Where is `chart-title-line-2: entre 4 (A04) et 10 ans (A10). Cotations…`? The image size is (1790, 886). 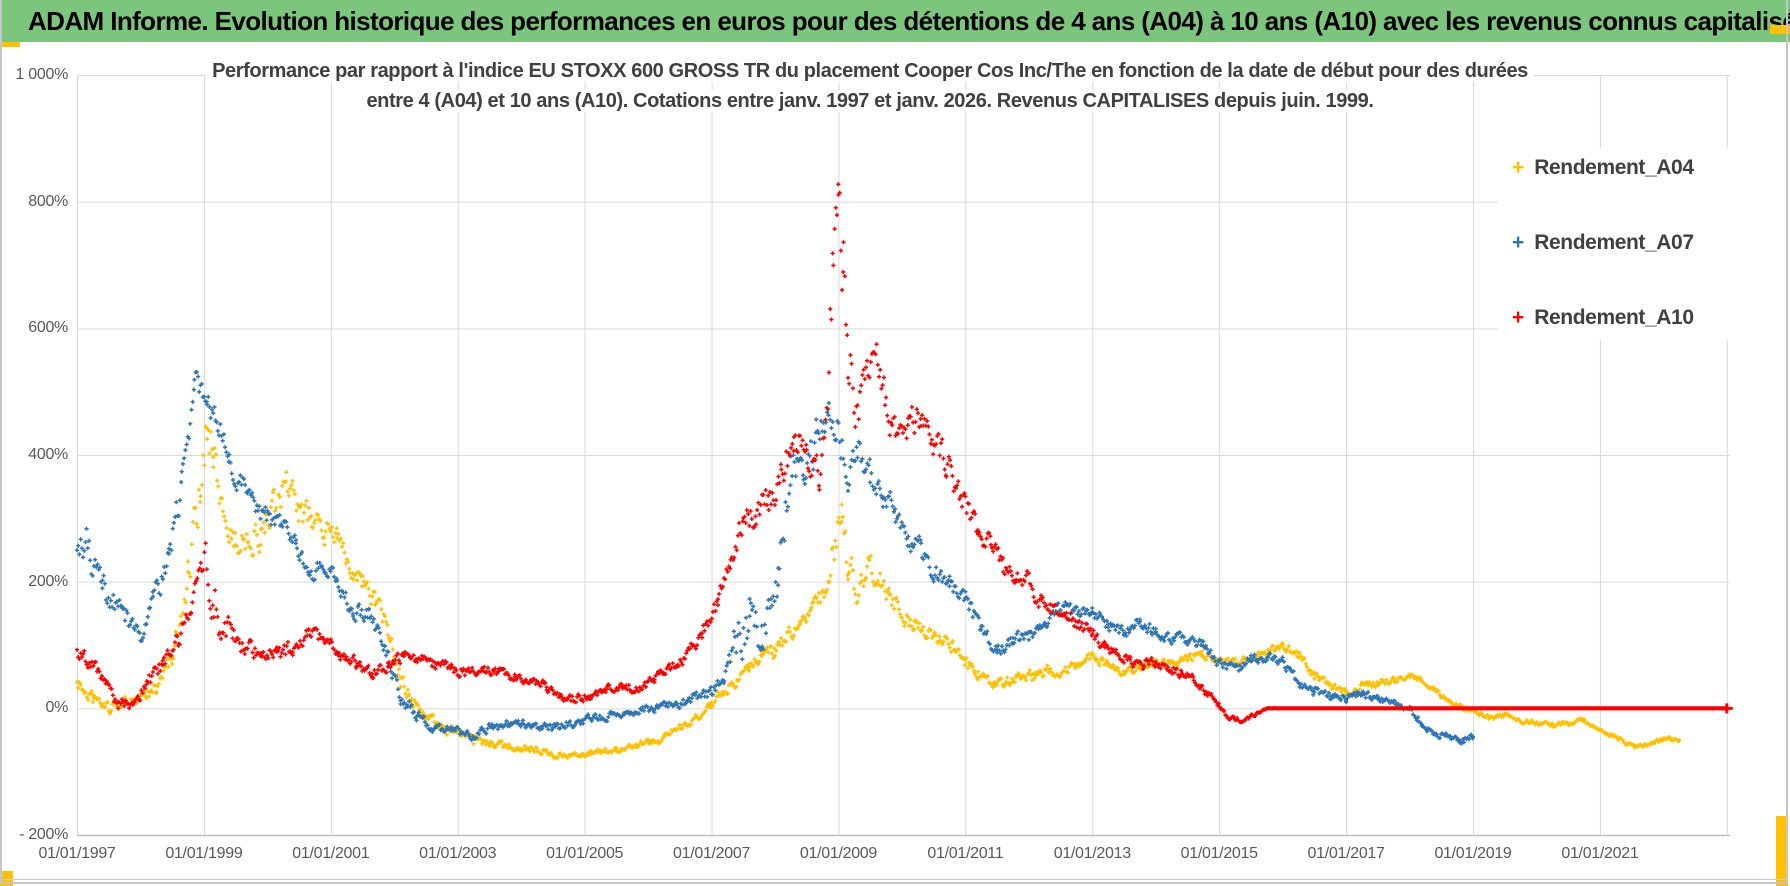
chart-title-line-2: entre 4 (A04) et 10 ans (A10). Cotations… is located at coordinates (870, 101).